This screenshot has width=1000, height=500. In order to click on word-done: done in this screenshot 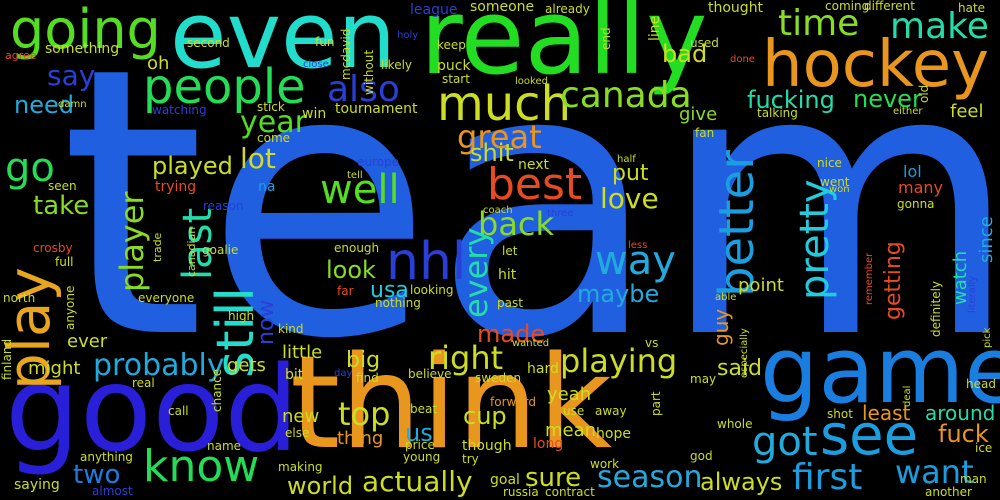, I will do `click(742, 59)`.